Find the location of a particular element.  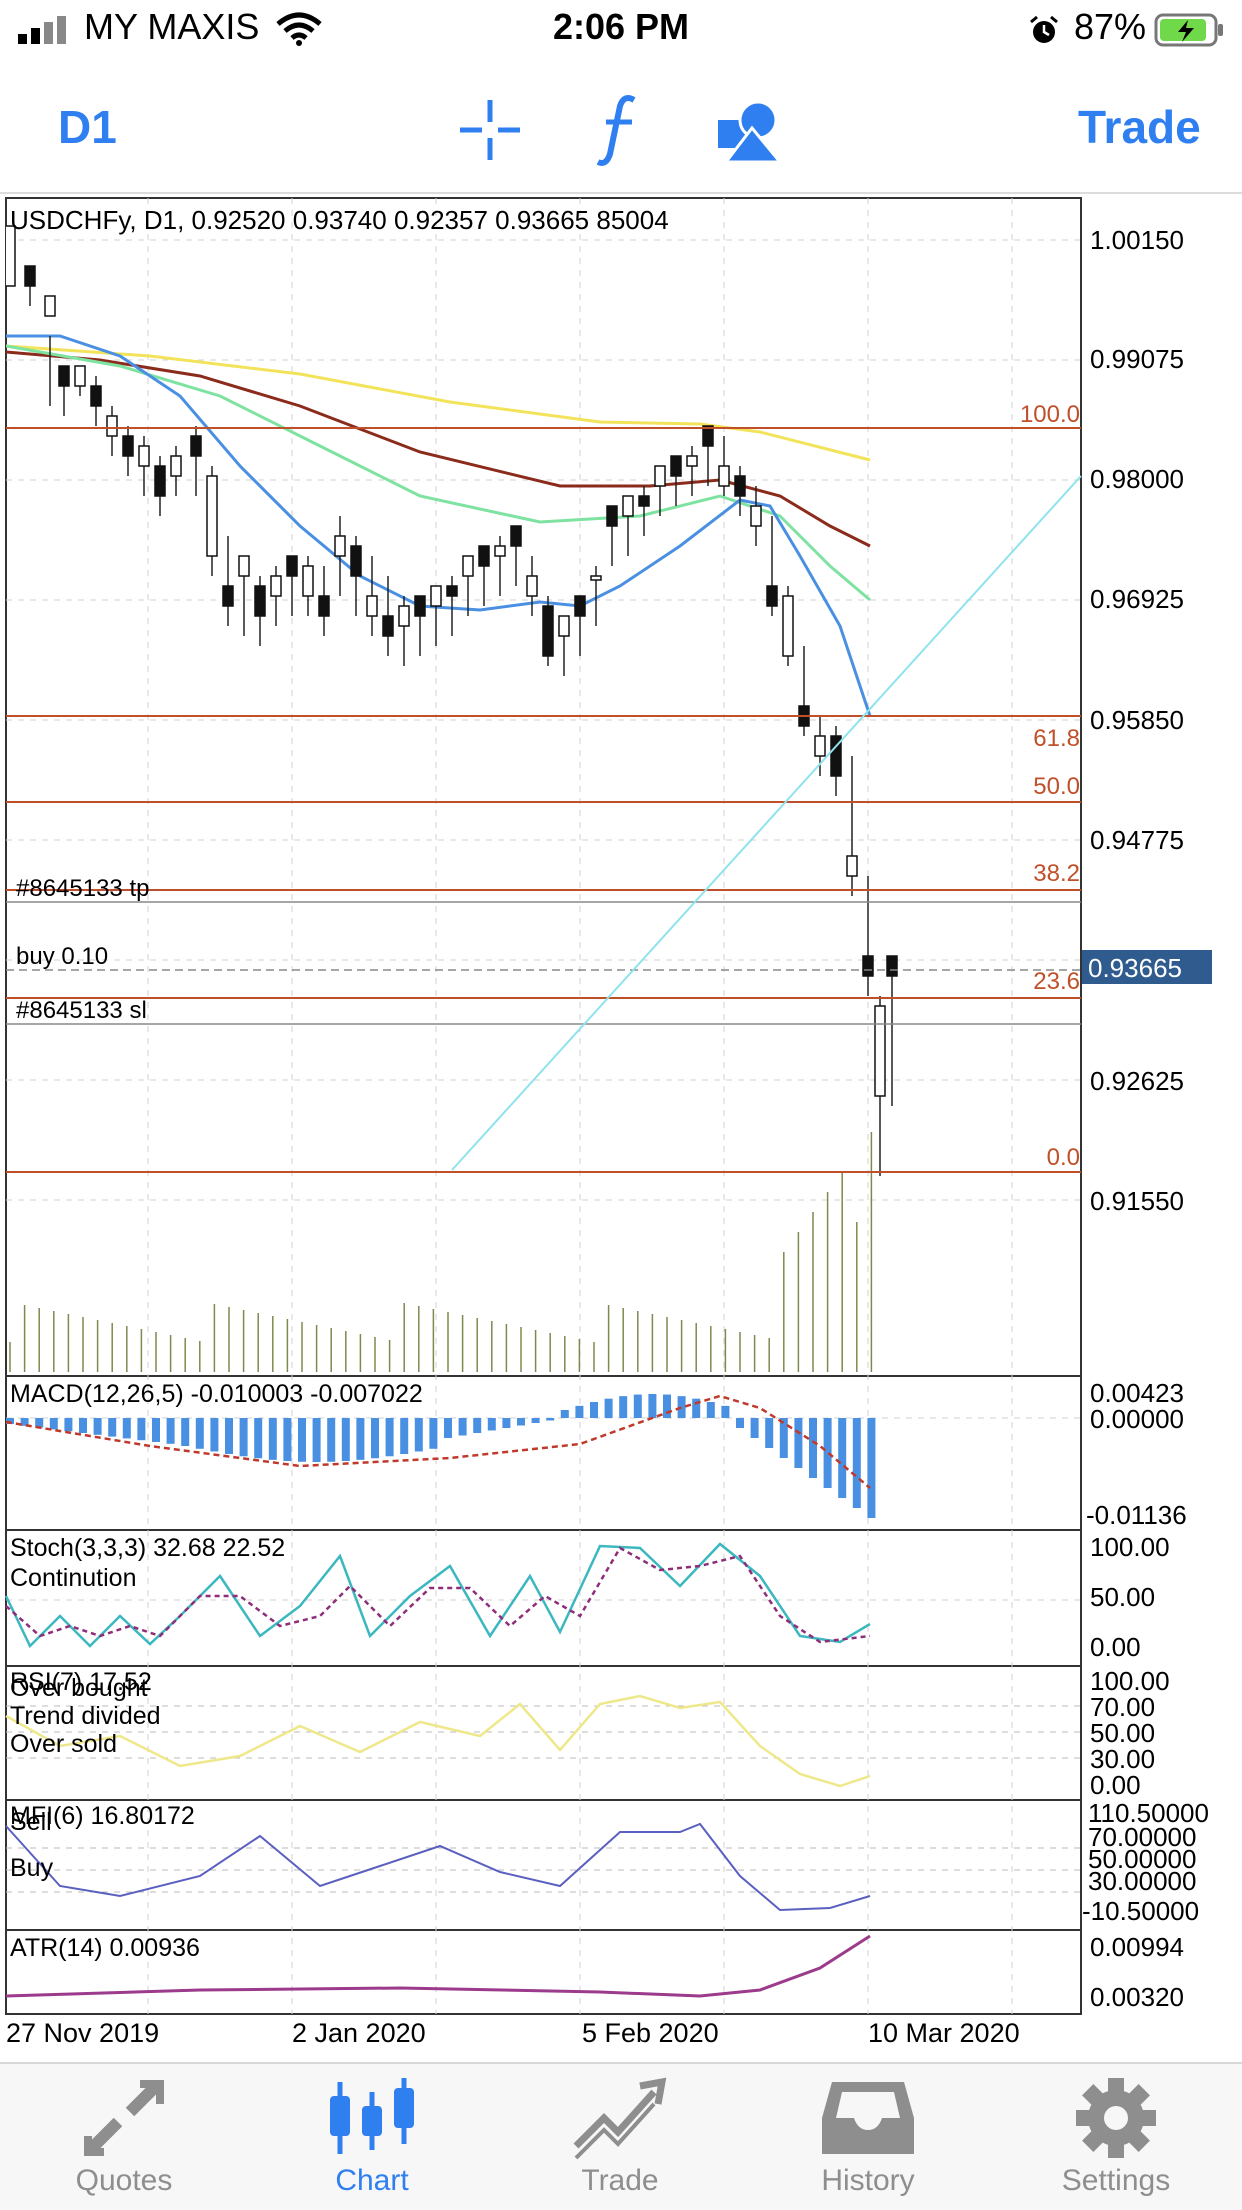

mfi-buy: Buy is located at coordinates (32, 1868).